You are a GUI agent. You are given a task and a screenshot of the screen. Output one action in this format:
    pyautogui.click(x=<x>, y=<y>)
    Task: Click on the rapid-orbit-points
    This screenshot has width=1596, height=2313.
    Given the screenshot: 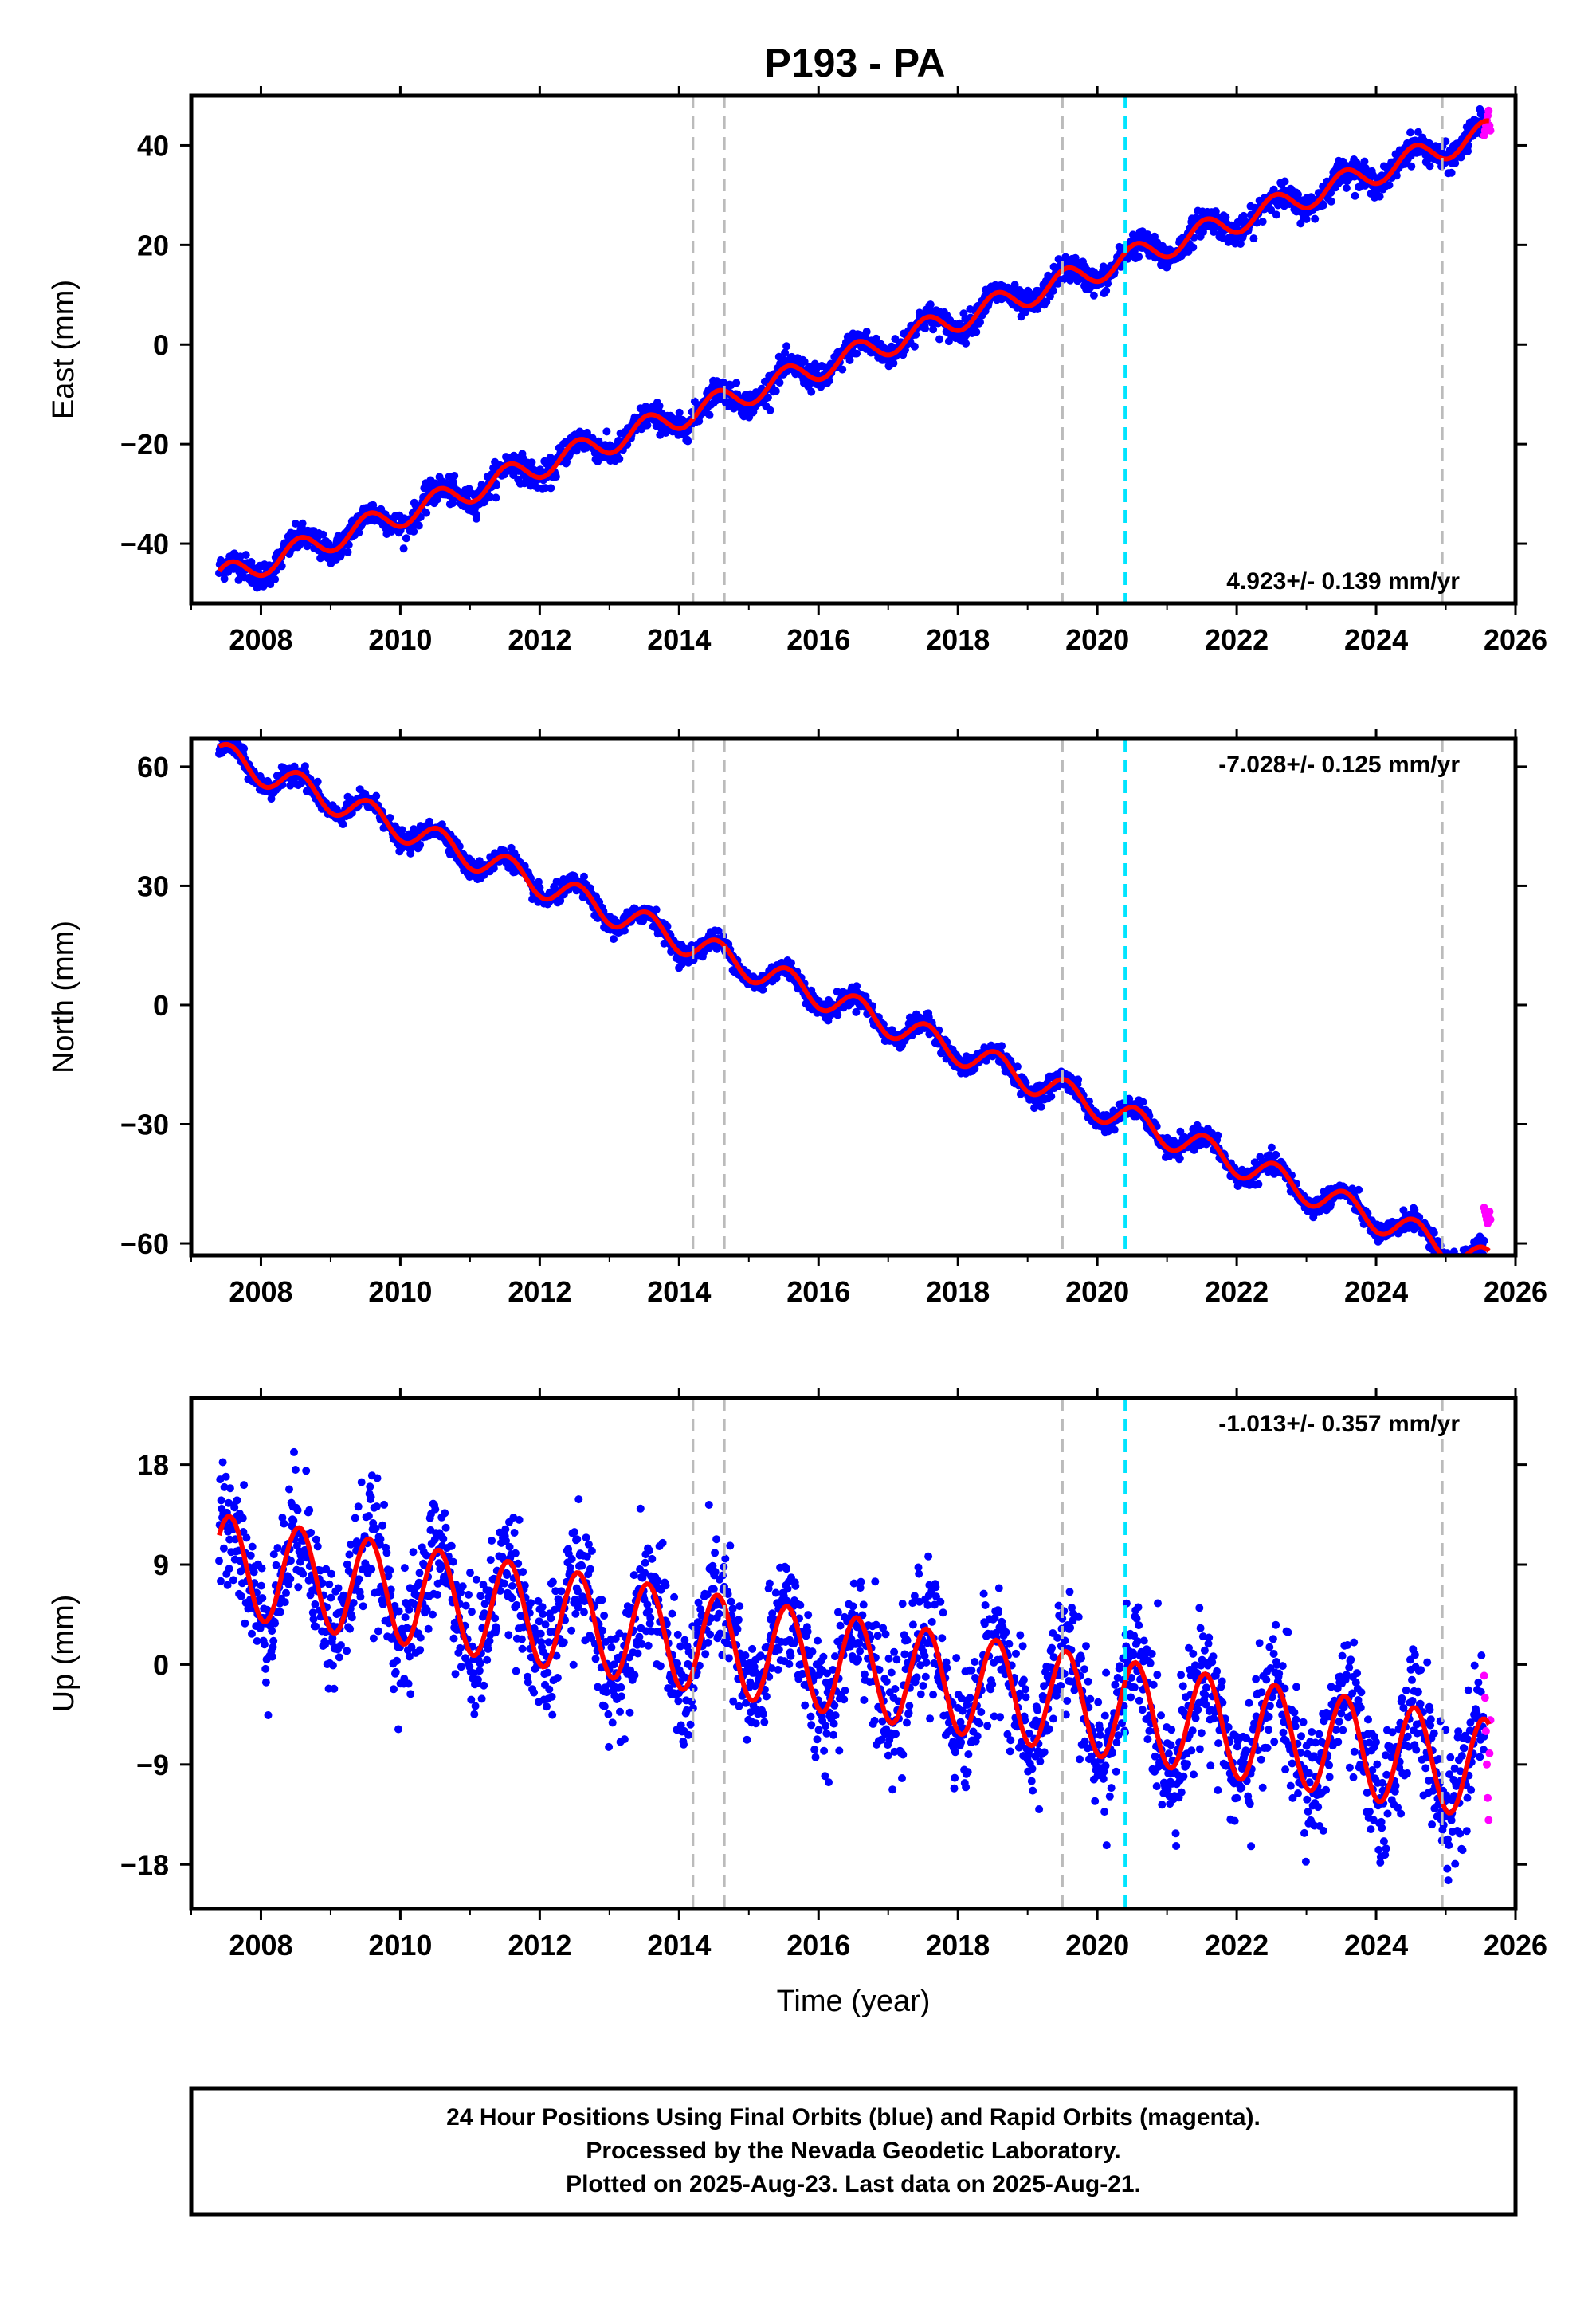 What is the action you would take?
    pyautogui.click(x=1488, y=1216)
    